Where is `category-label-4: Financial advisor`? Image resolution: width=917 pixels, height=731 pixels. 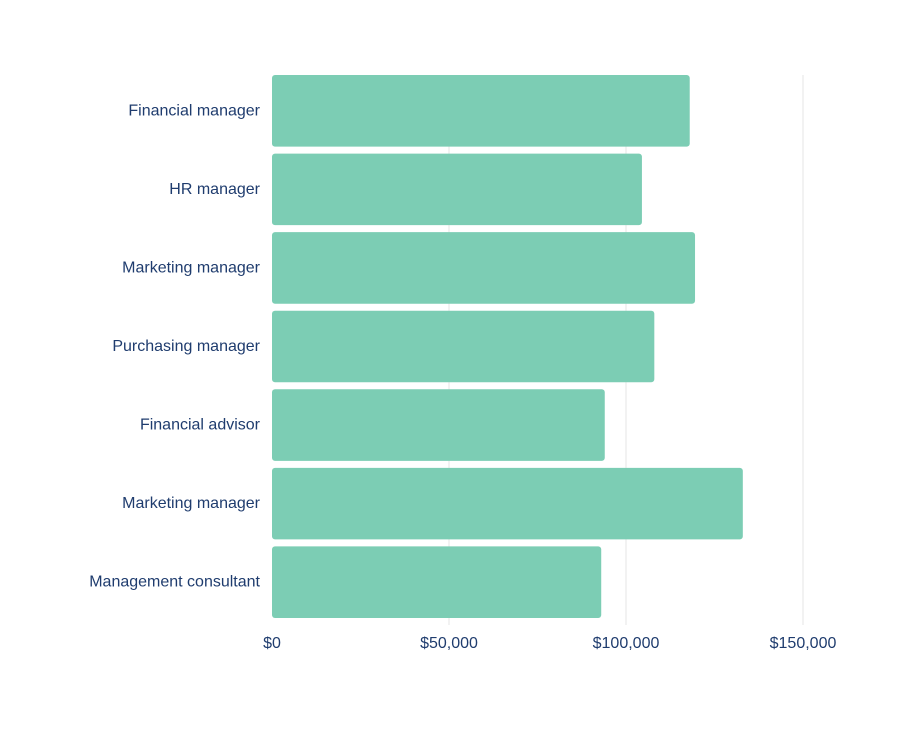 category-label-4: Financial advisor is located at coordinates (200, 425).